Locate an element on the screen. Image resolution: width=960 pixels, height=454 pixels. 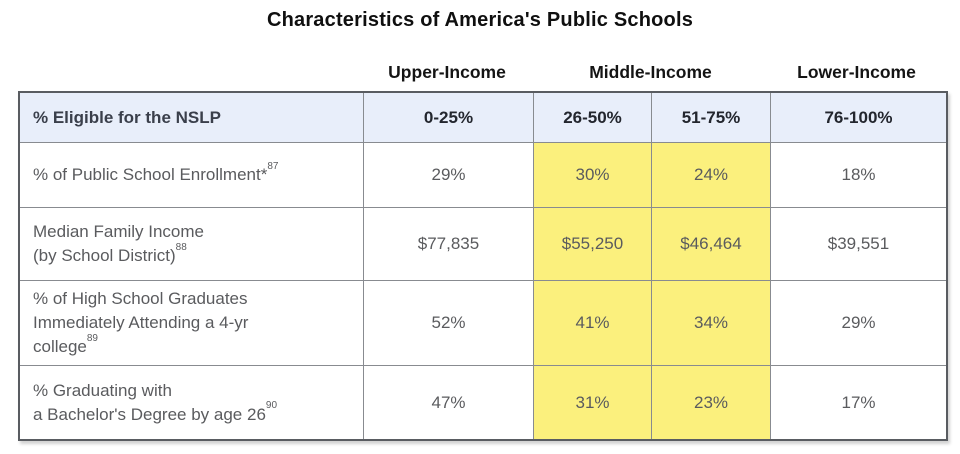
row-label-text: college is located at coordinates (60, 346).